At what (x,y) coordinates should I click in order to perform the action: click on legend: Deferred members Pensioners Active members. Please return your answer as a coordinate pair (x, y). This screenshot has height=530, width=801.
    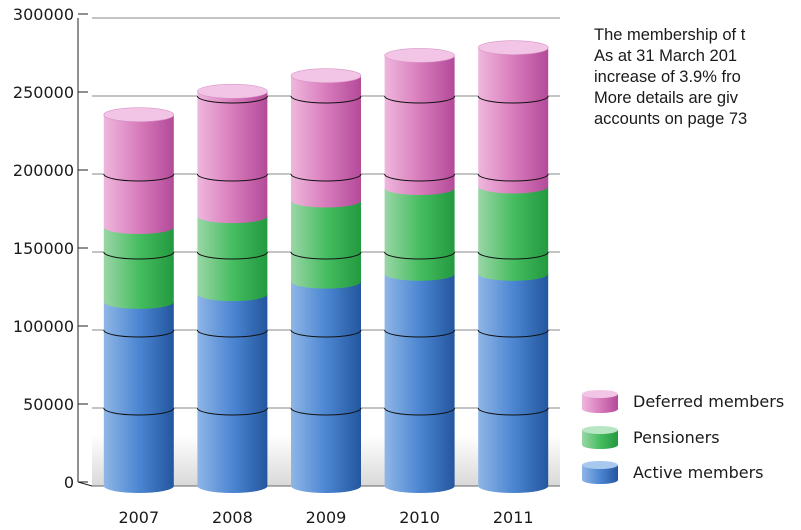
    Looking at the image, I should click on (683, 437).